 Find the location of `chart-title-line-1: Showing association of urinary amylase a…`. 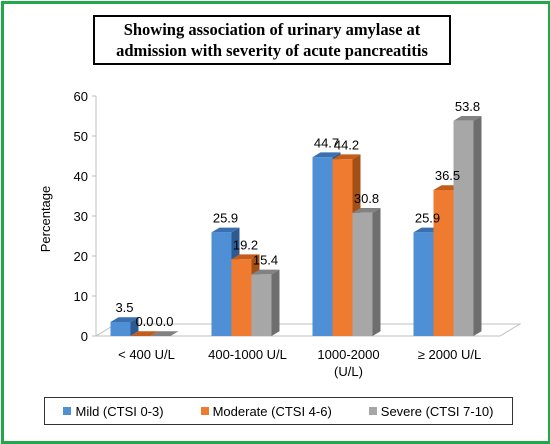

chart-title-line-1: Showing association of urinary amylase a… is located at coordinates (272, 29).